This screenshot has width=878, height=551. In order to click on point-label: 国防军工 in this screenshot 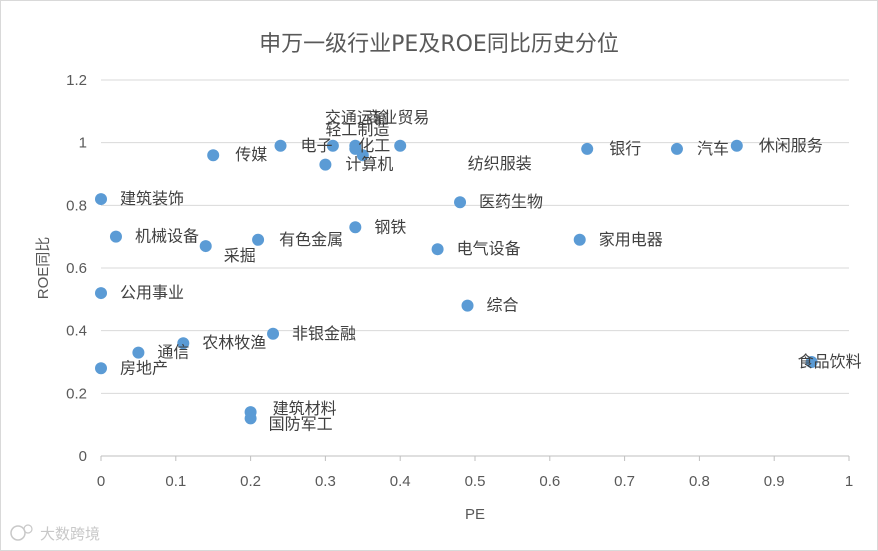, I will do `click(301, 423)`.